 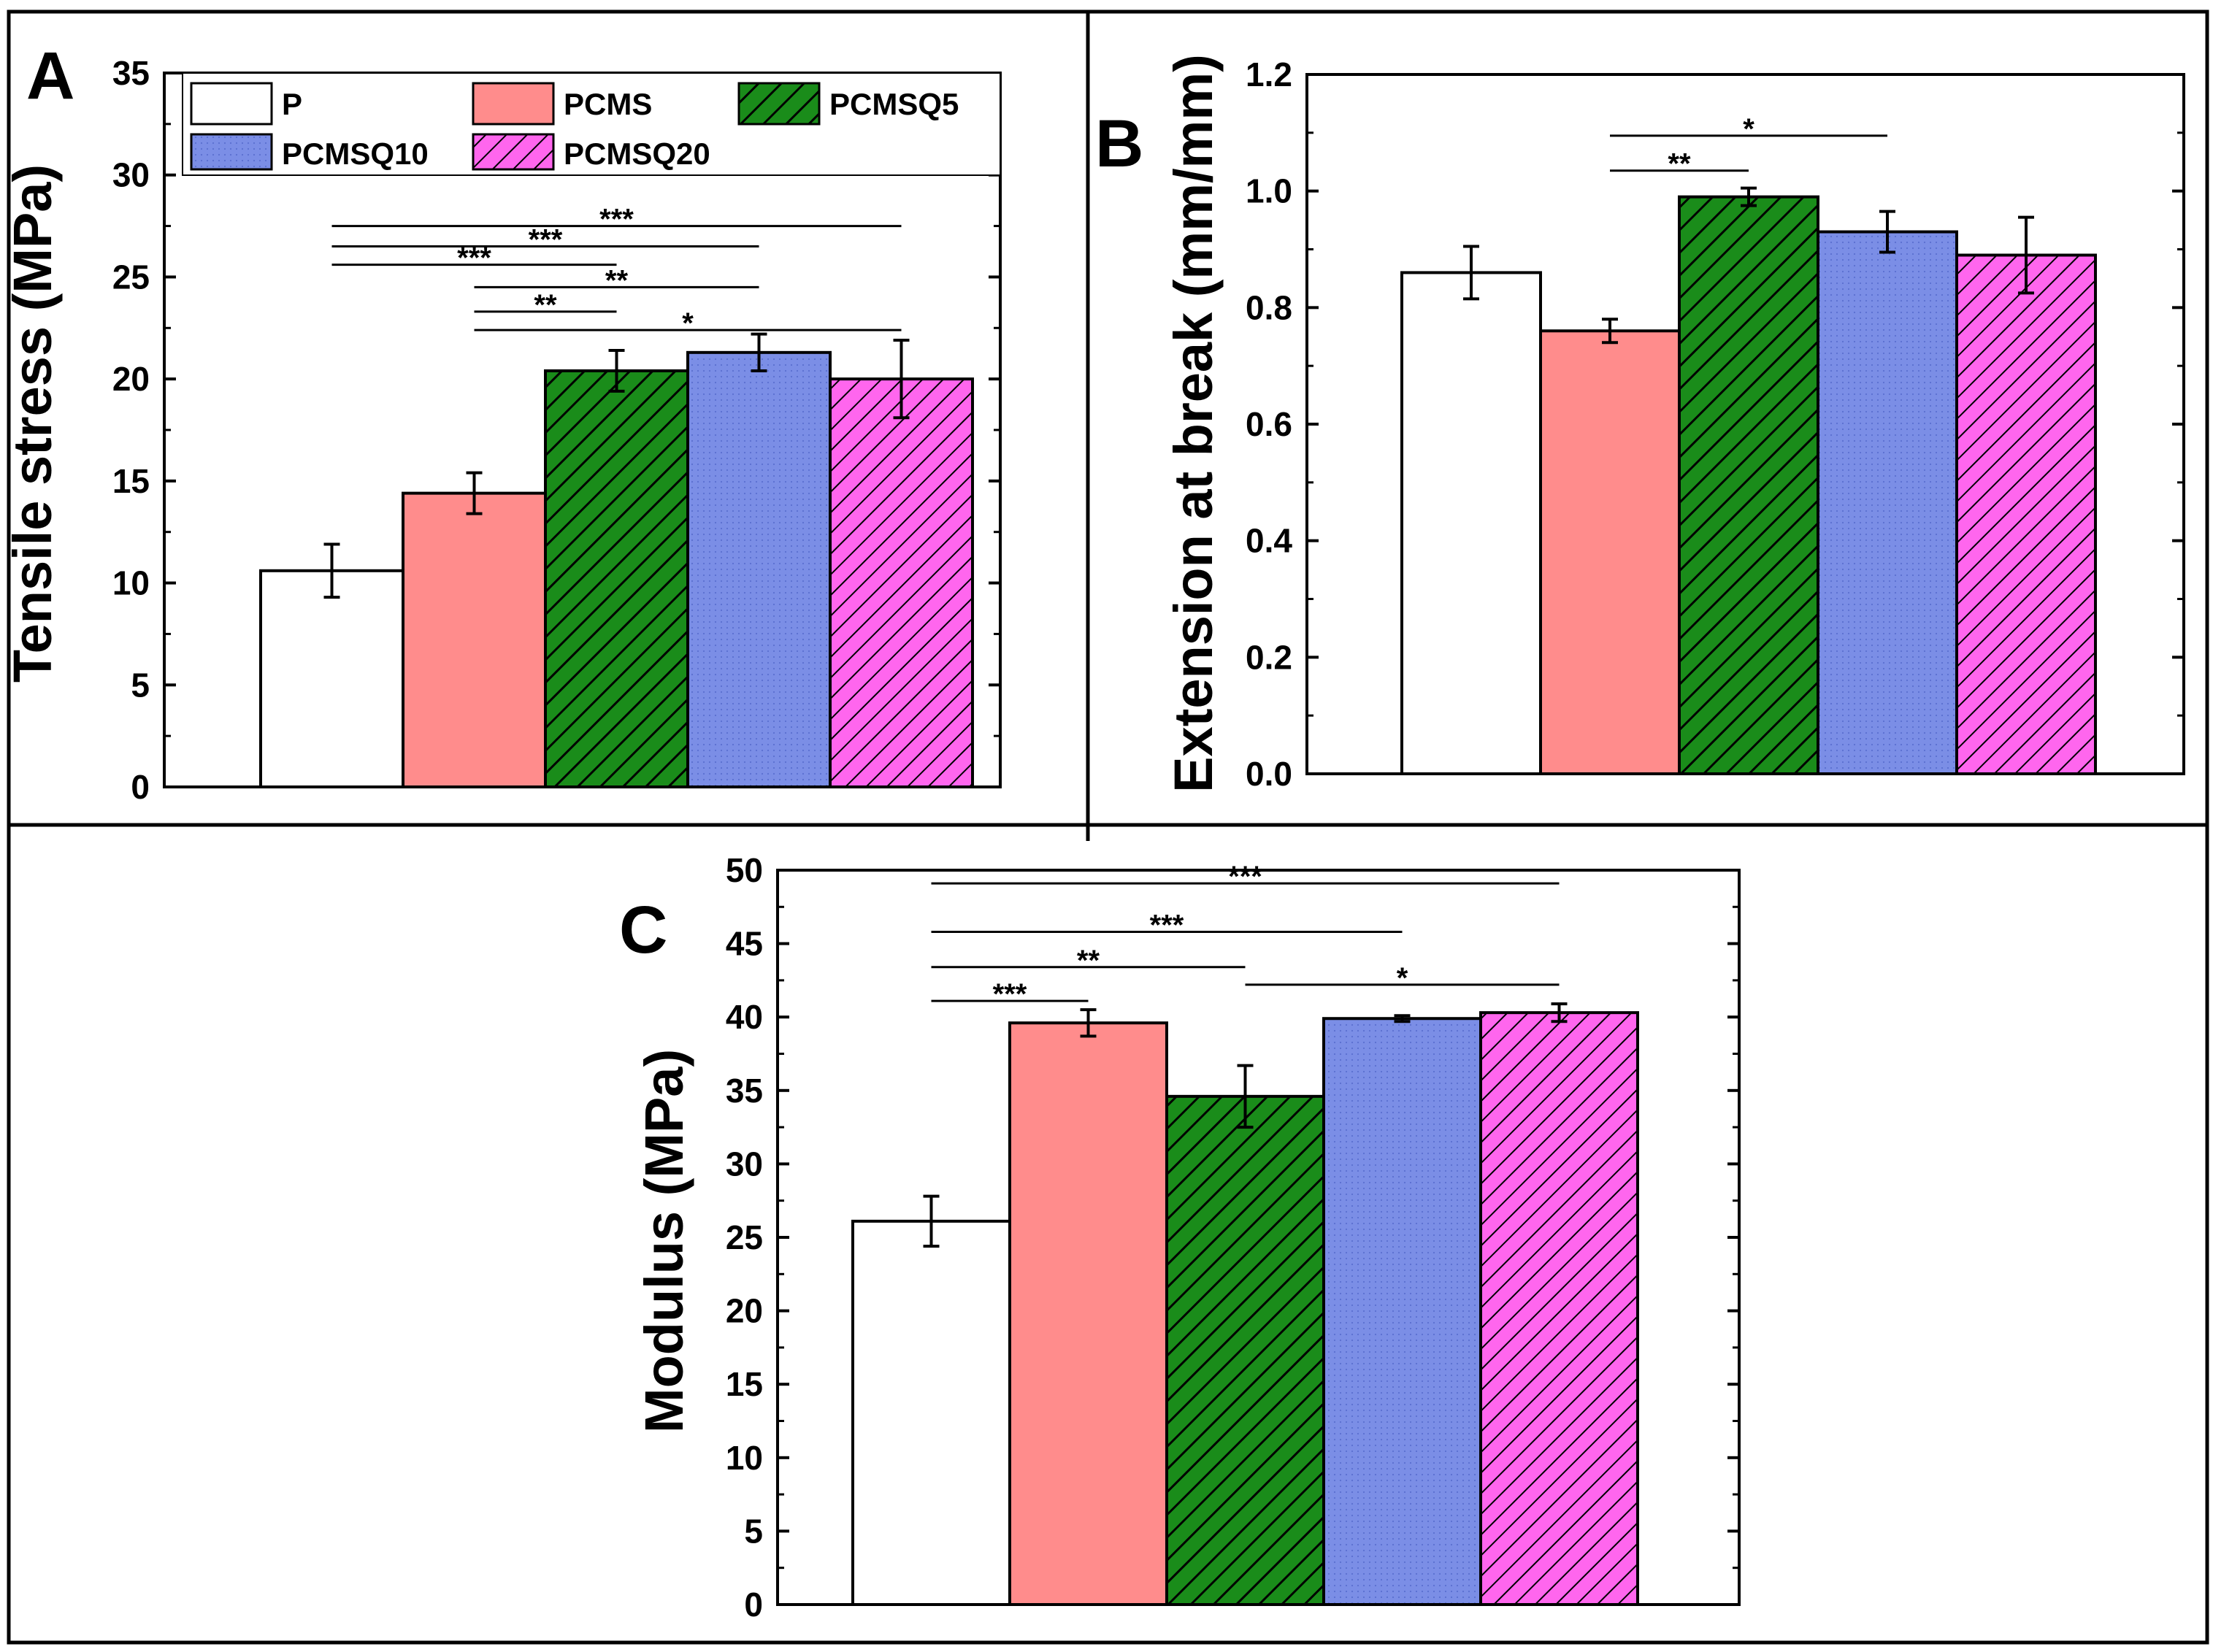 I want to click on legend-label-pcms: PCMS, so click(x=608, y=104).